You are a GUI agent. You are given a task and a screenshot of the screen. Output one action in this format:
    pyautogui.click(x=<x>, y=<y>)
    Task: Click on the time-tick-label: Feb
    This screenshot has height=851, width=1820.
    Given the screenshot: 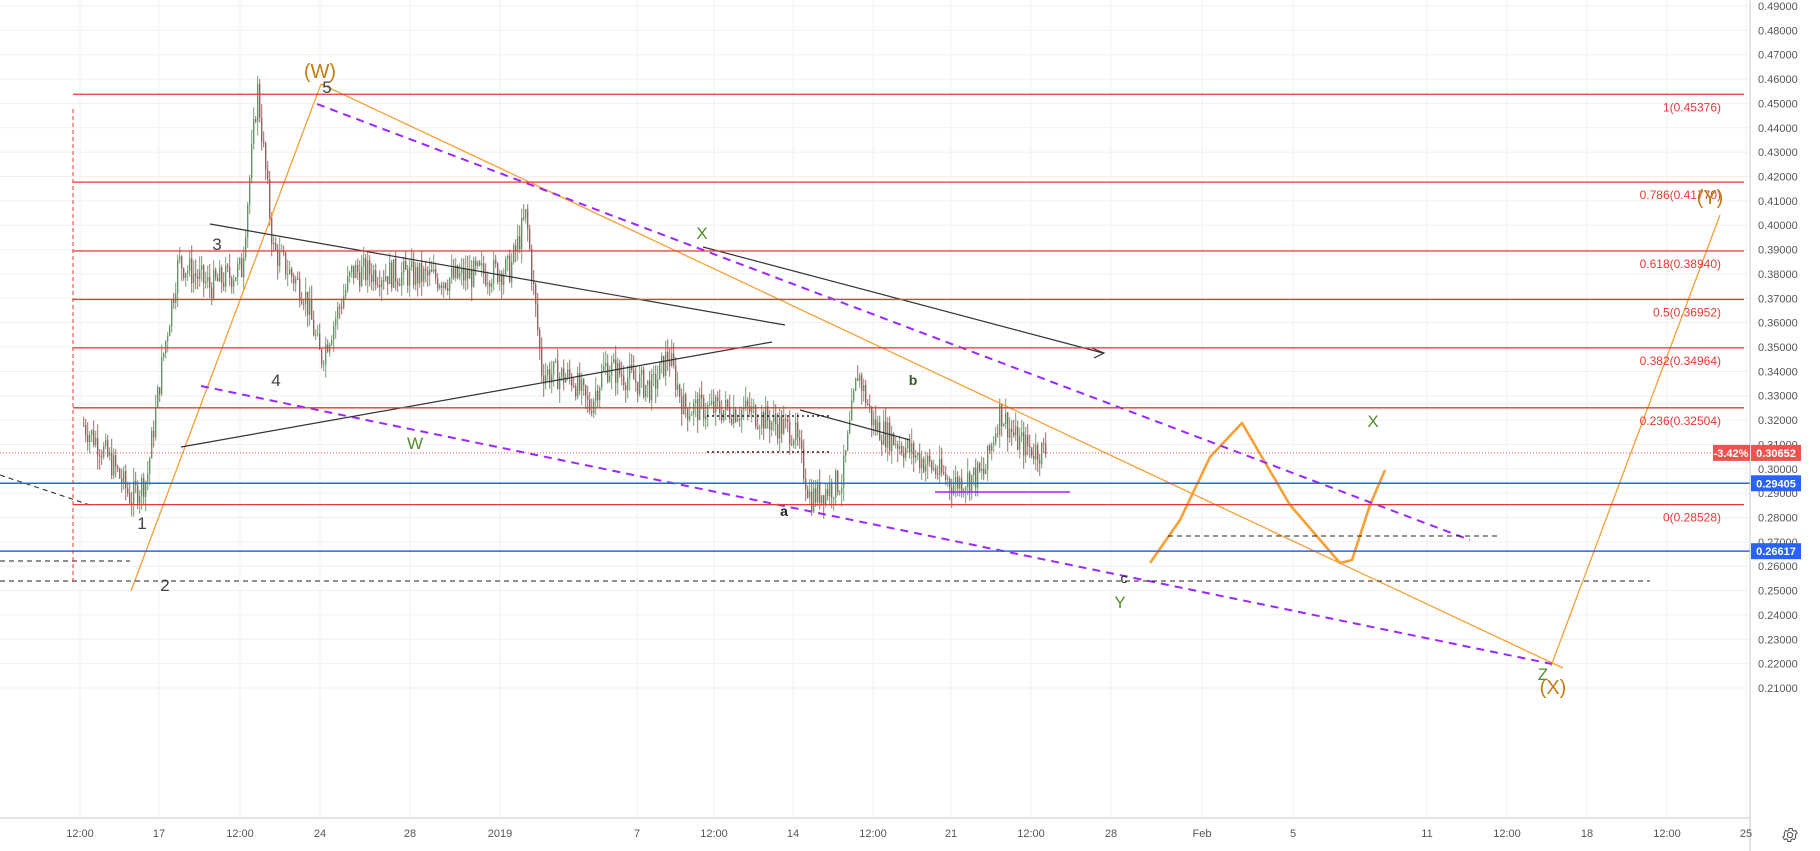 What is the action you would take?
    pyautogui.click(x=1202, y=834)
    